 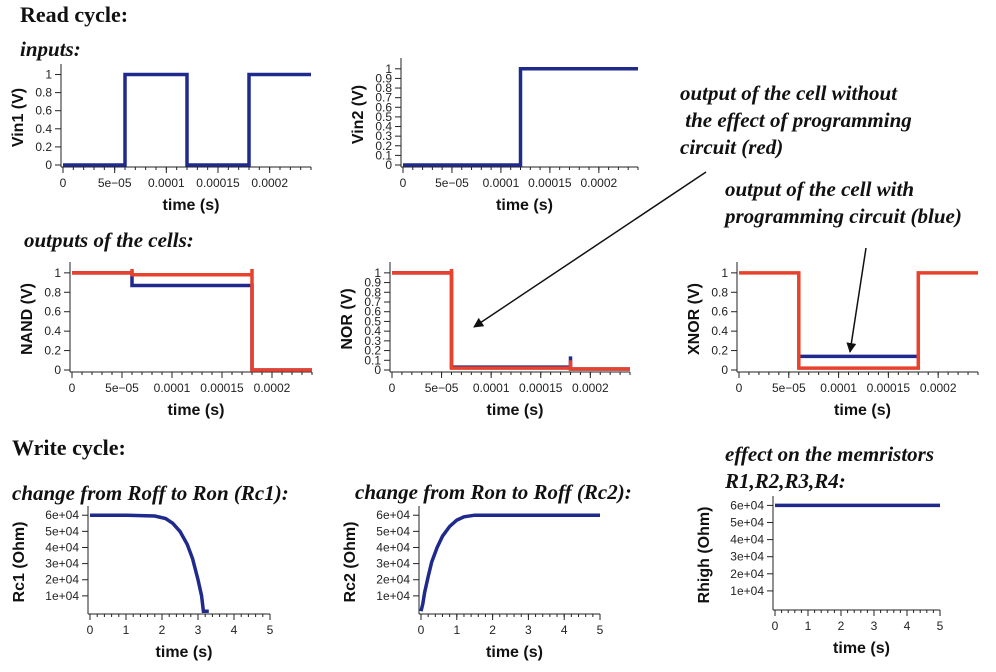 What do you see at coordinates (150, 493) in the screenshot?
I see `rc1-heading: change from Roff to Ron (Rc1):` at bounding box center [150, 493].